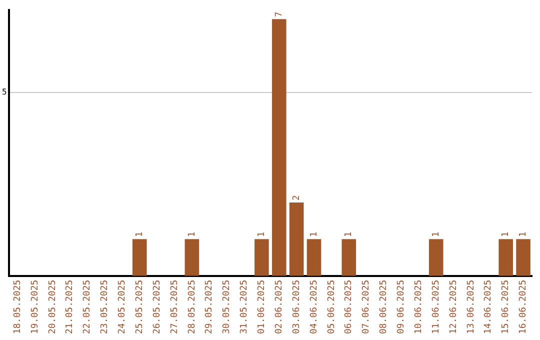 The image size is (540, 340). Describe the element at coordinates (262, 307) in the screenshot. I see `x-tick-label: 01.06.2025` at that location.